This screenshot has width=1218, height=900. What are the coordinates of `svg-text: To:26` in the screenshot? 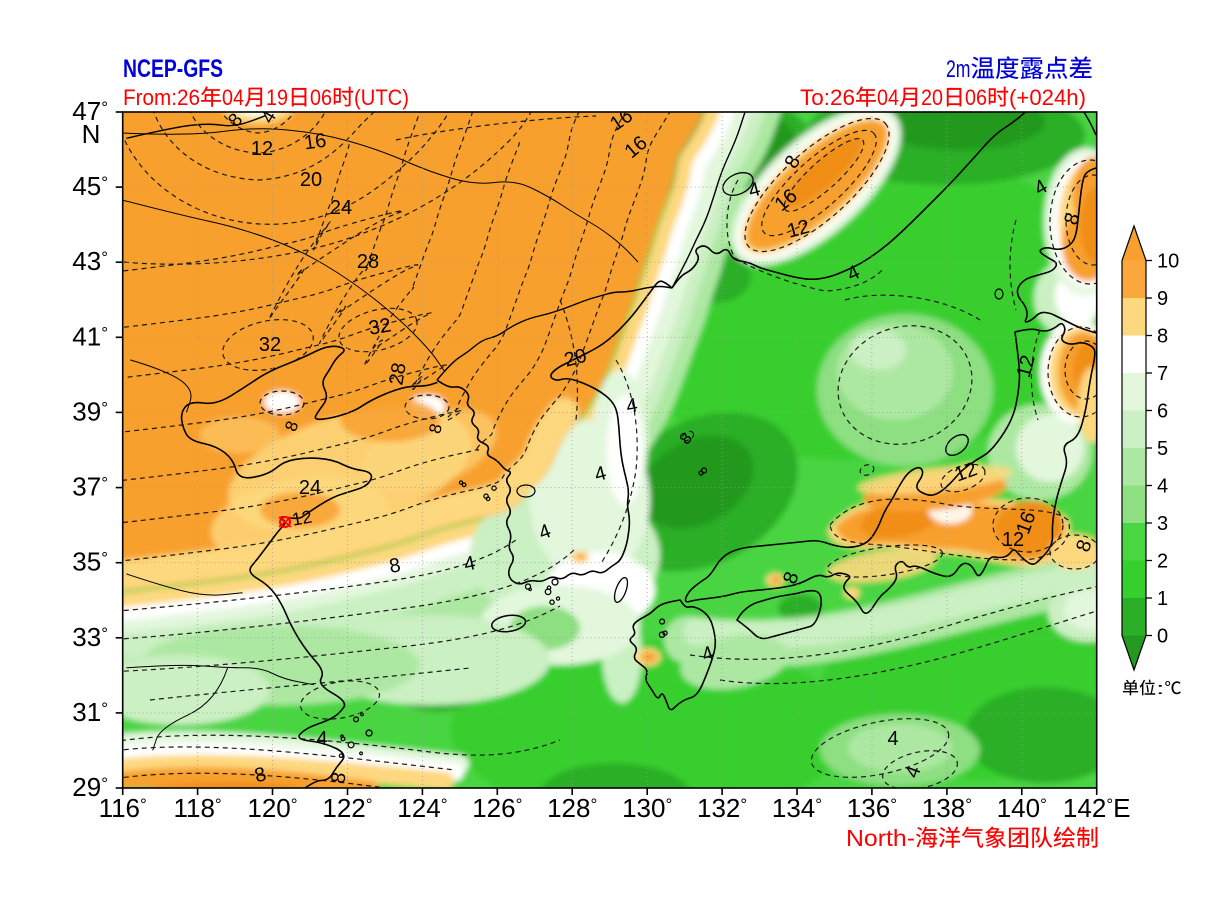 It's located at (827, 97).